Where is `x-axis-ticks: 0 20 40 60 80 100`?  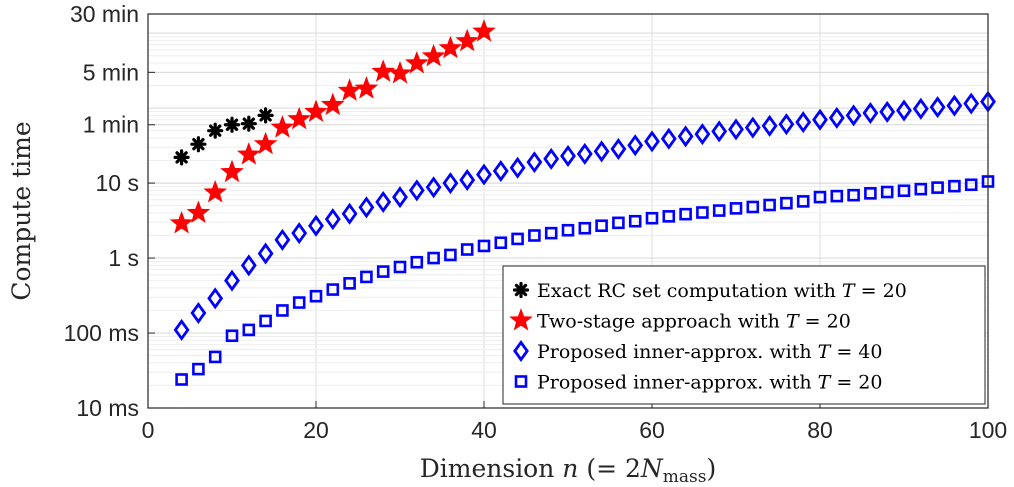 x-axis-ticks: 0 20 40 60 80 100 is located at coordinates (574, 422).